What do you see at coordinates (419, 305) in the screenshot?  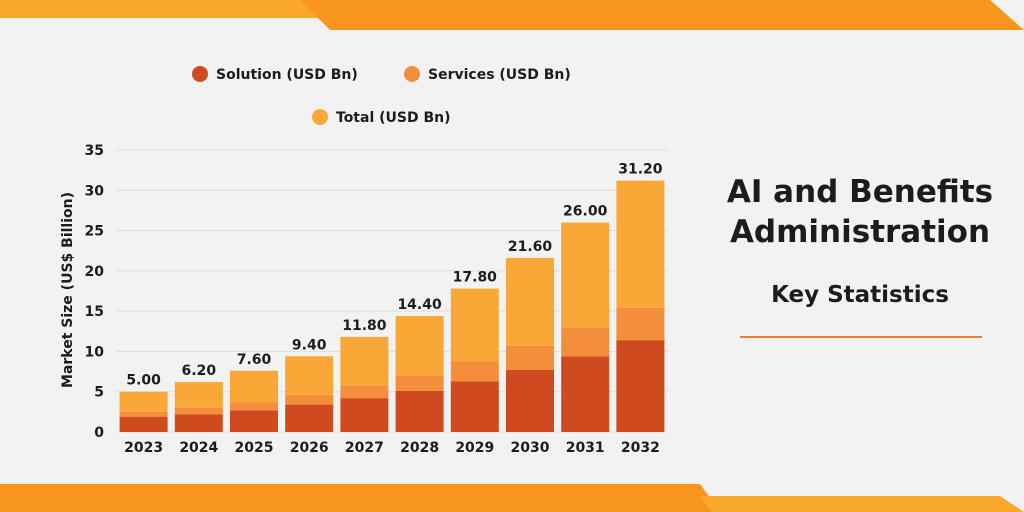 I see `bar-total-label: 14.40` at bounding box center [419, 305].